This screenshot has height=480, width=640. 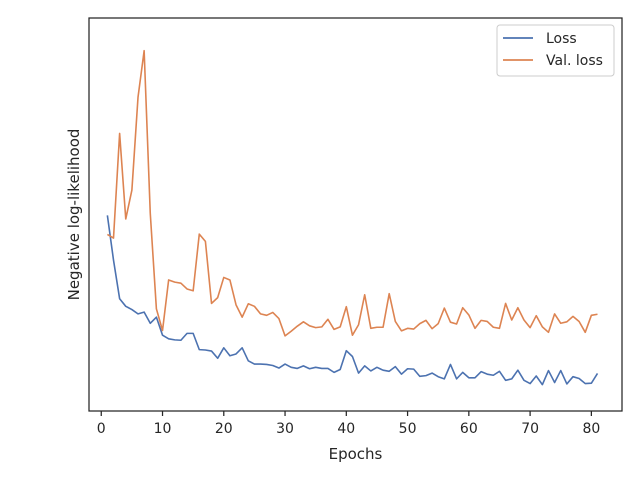 What do you see at coordinates (356, 454) in the screenshot?
I see `x-axis-label: Epochs` at bounding box center [356, 454].